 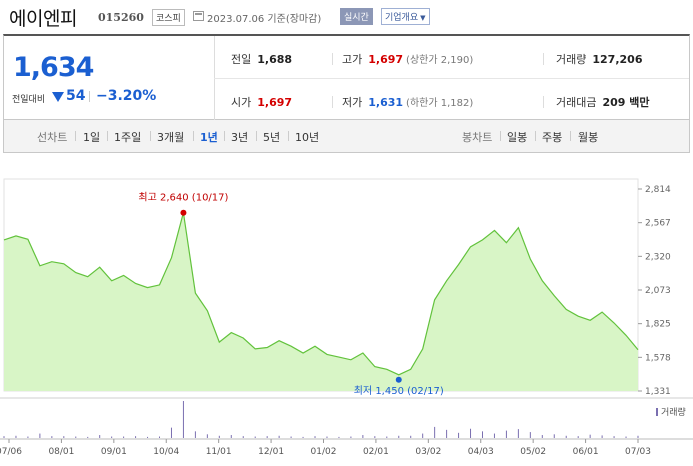 I want to click on line-chart-label: 선차트, so click(x=52, y=137).